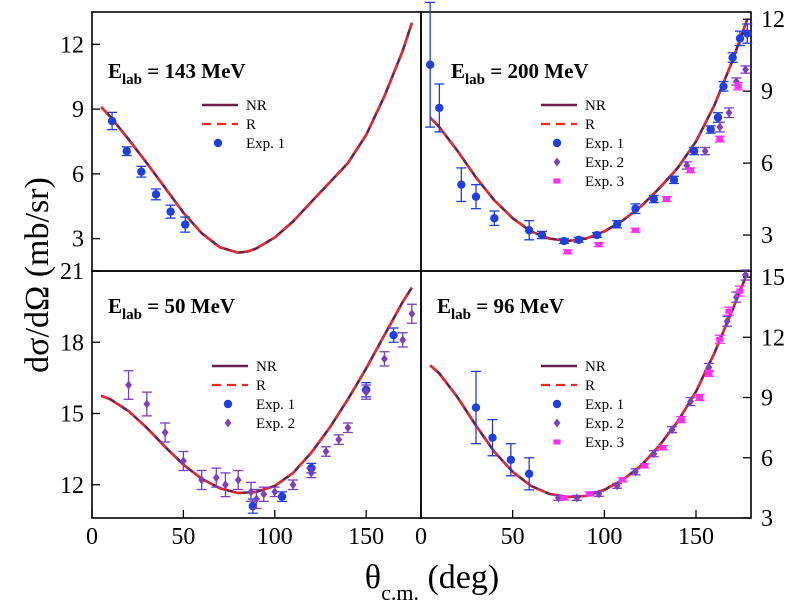 This screenshot has height=610, width=789. I want to click on x-axis-label-sub: c.m., so click(400, 592).